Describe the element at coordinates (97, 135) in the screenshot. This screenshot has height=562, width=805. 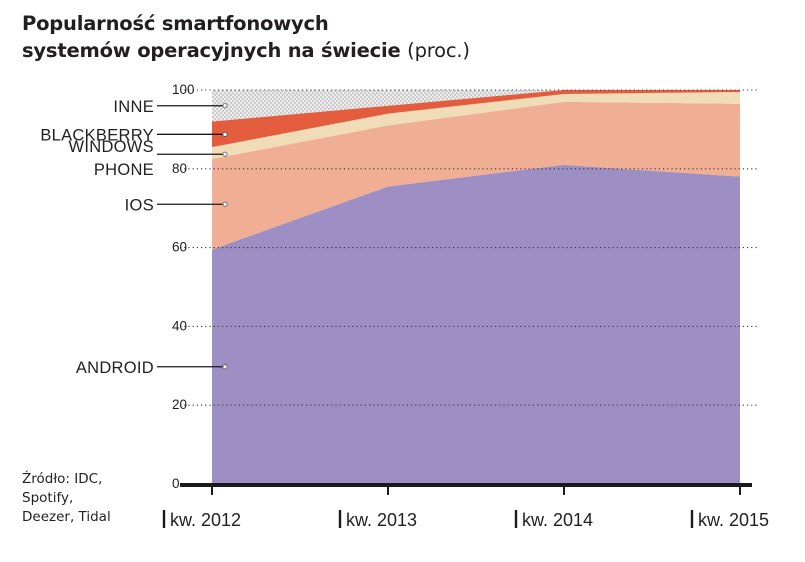
I see `series-label-blackberry: BLACKBERRY` at that location.